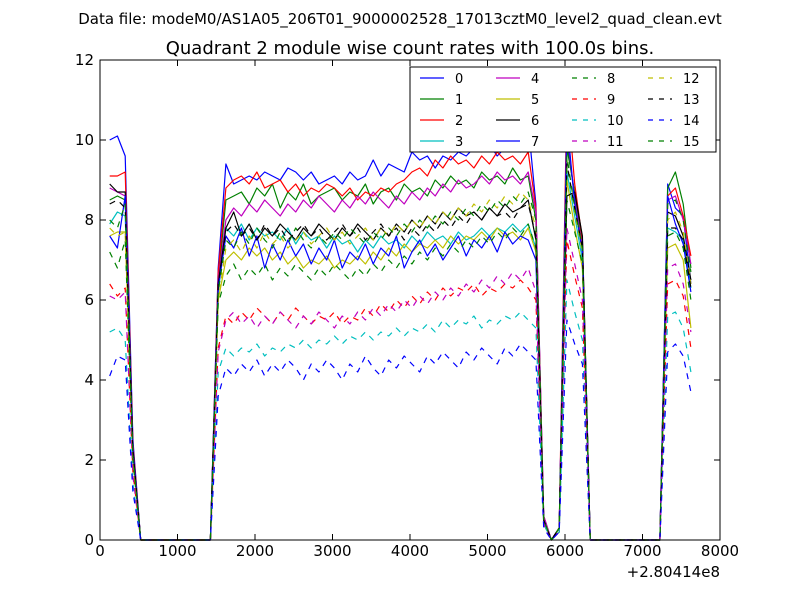 This screenshot has height=605, width=800. I want to click on legend-label-1: 1, so click(459, 100).